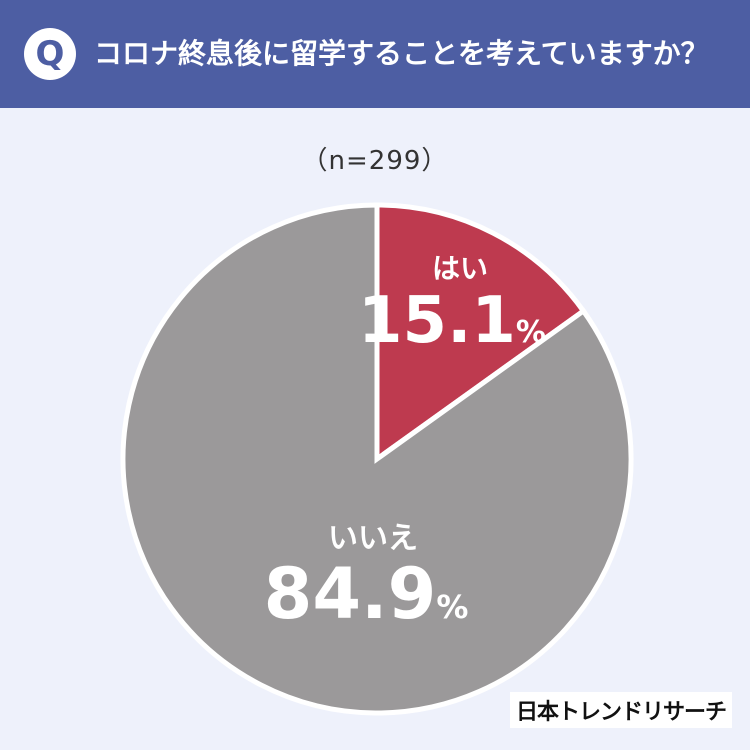 This screenshot has height=750, width=750. What do you see at coordinates (366, 594) in the screenshot?
I see `slice-value-no: 84.9%` at bounding box center [366, 594].